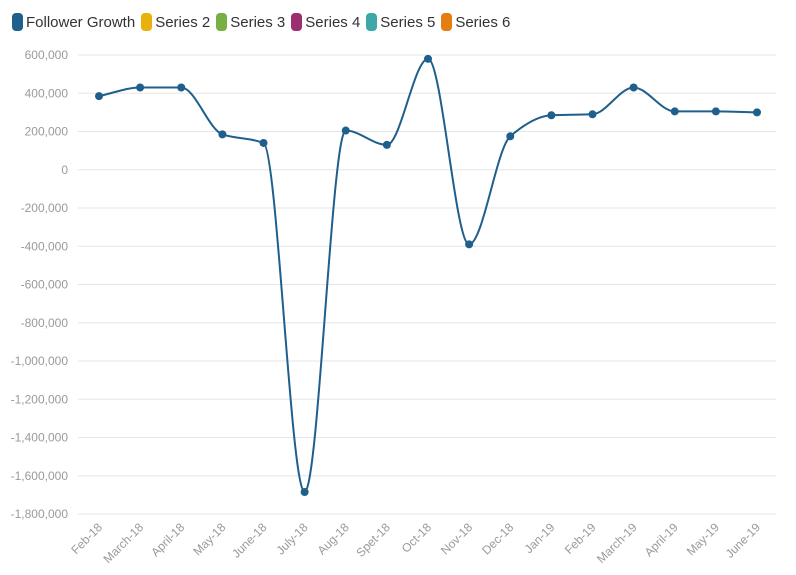  Describe the element at coordinates (743, 540) in the screenshot. I see `x-tick-label: June-19` at that location.